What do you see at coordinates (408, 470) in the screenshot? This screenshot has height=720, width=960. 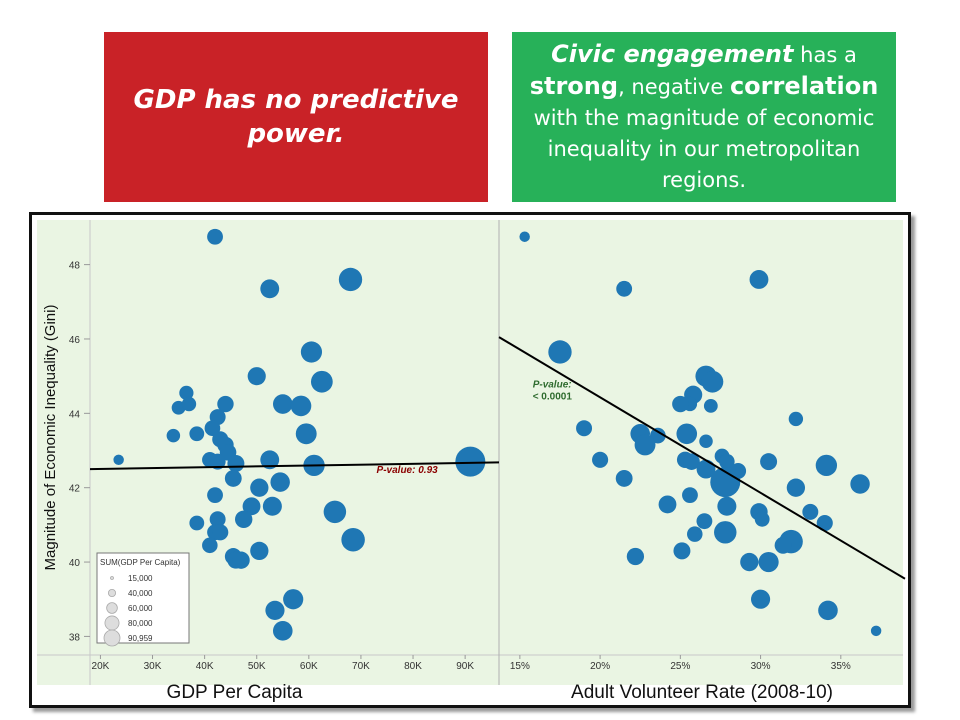 I see `p-value-gdp: P-value: 0.93` at bounding box center [408, 470].